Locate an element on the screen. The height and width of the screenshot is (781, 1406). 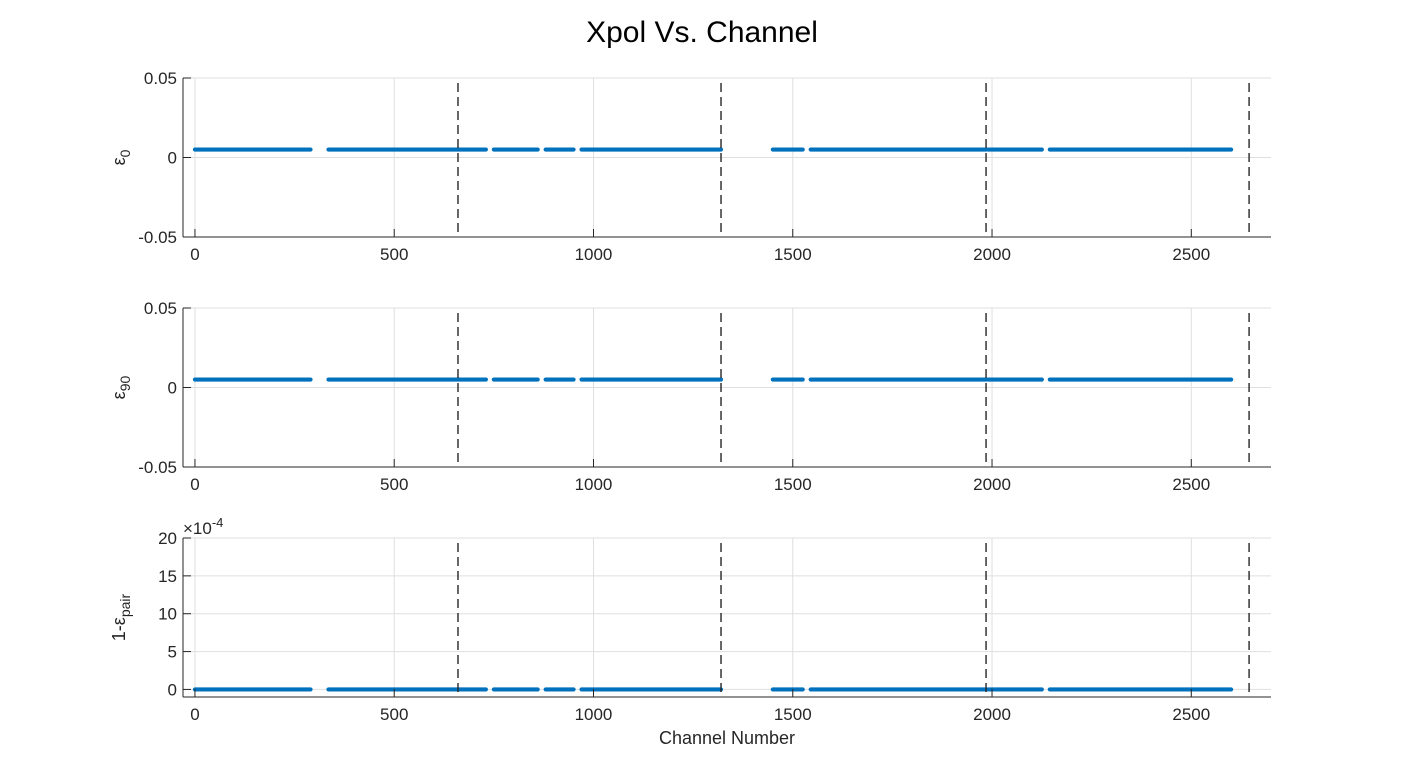
y-tick-label: 15 is located at coordinates (167, 576).